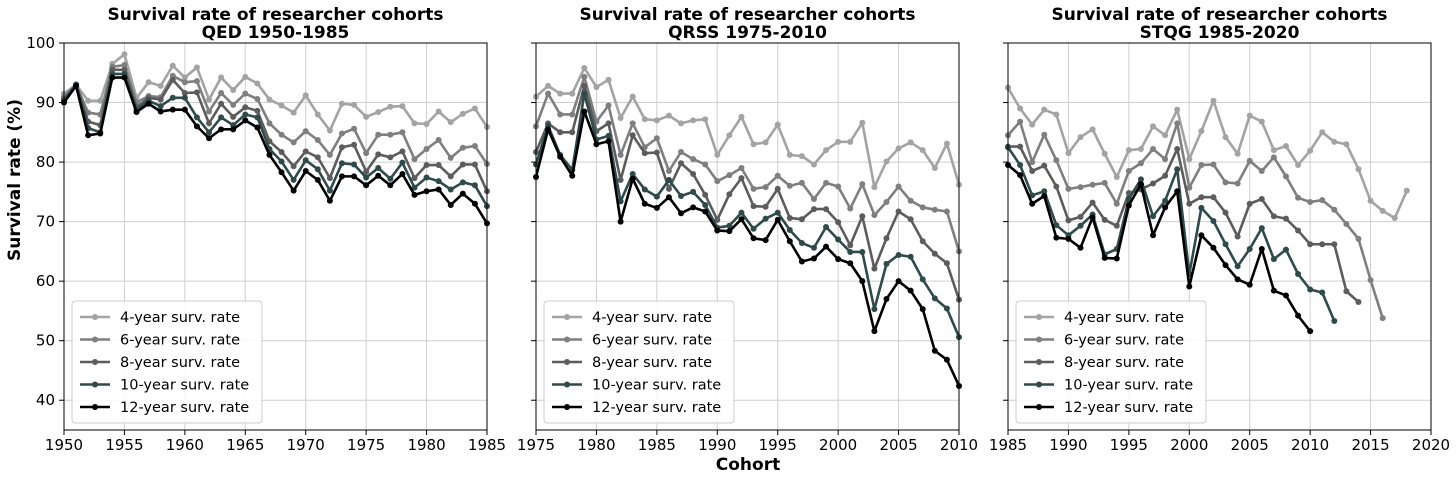 The image size is (1456, 484). Describe the element at coordinates (45, 222) in the screenshot. I see `y-tick-label: 70` at that location.